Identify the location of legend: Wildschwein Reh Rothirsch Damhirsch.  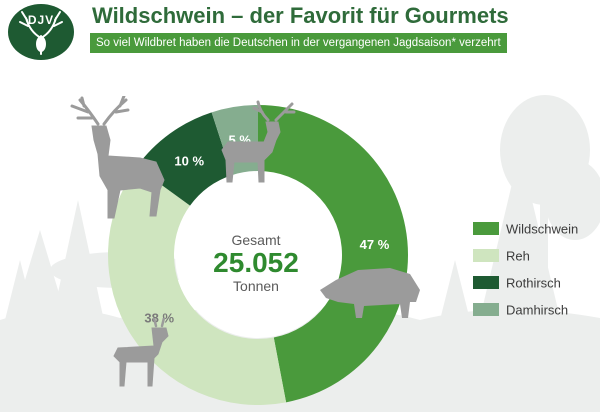
(525, 274).